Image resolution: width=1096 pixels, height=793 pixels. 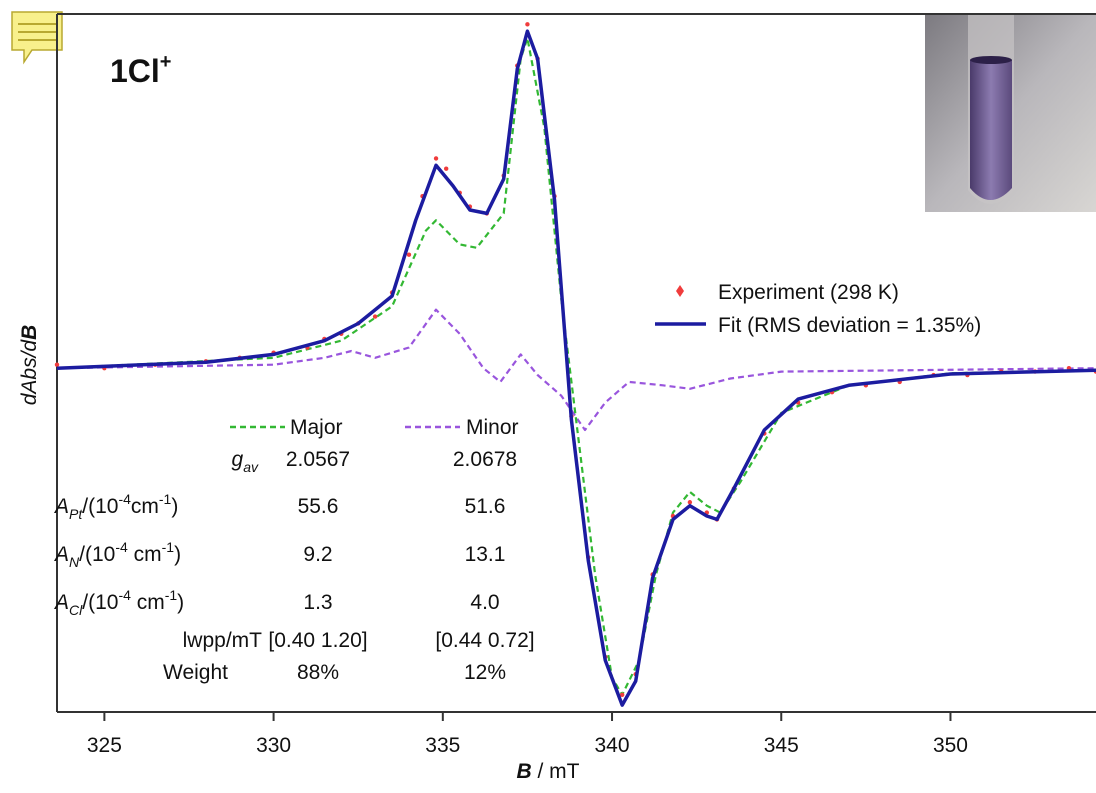 I want to click on x-tick-label: 345, so click(x=781, y=745).